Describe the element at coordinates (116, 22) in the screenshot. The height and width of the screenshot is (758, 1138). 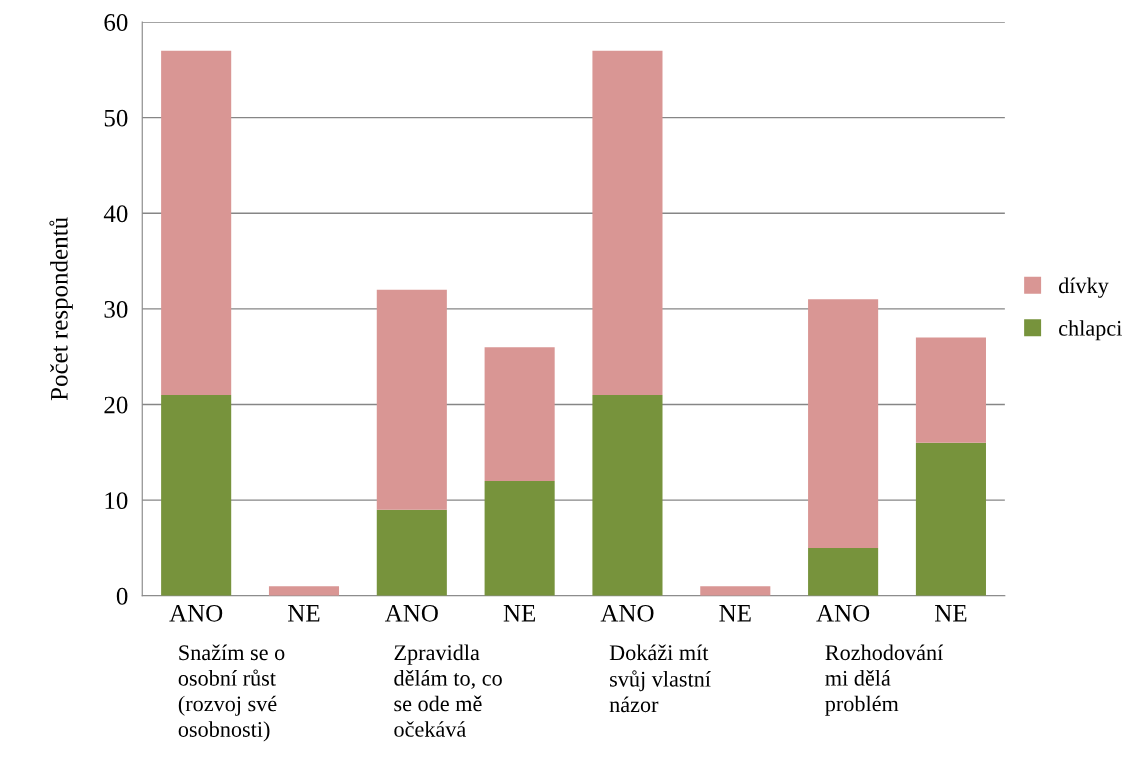
I see `y-tick-label: 60` at that location.